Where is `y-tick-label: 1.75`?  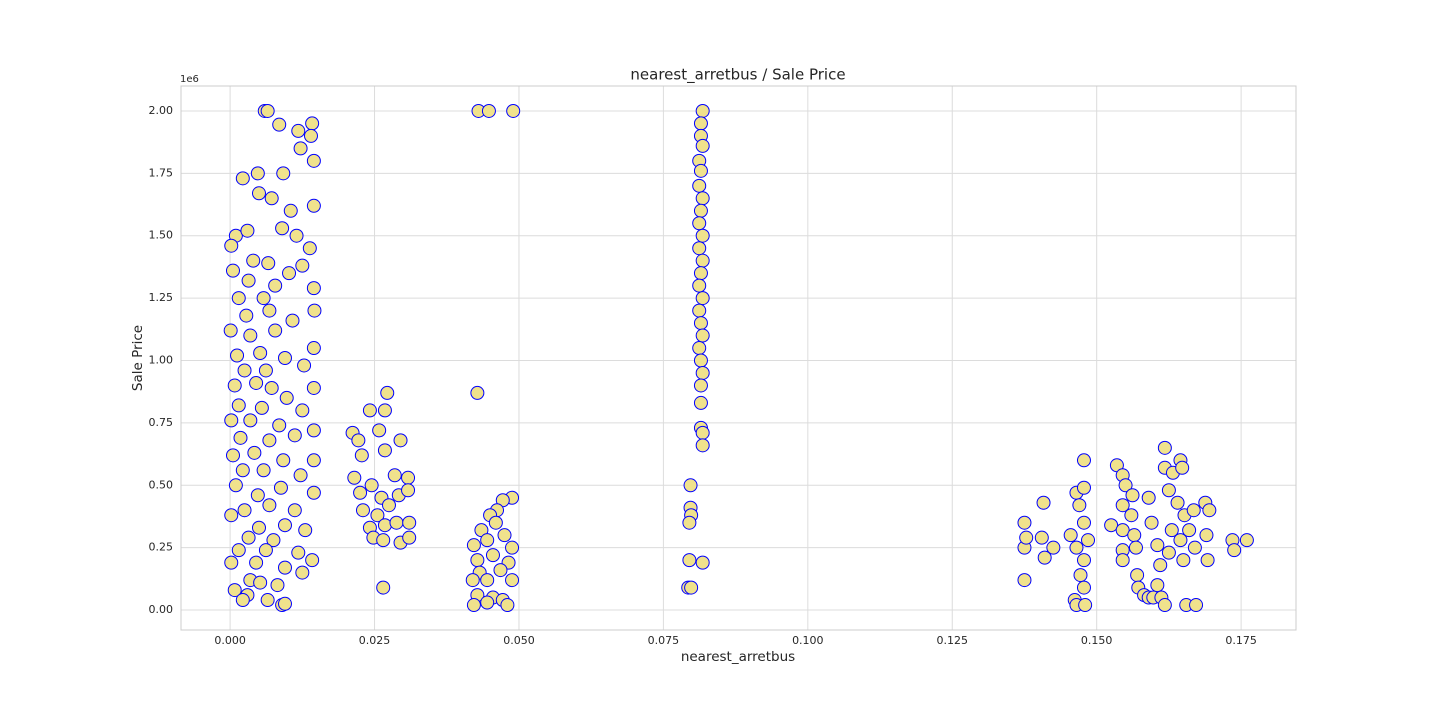
y-tick-label: 1.75 is located at coordinates (161, 172).